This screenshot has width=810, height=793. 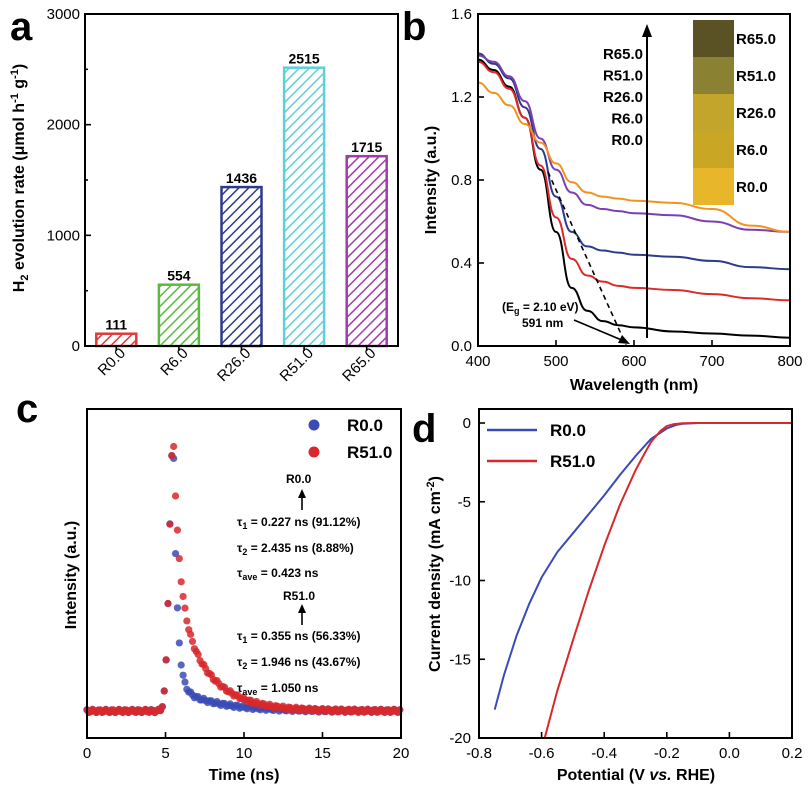 I want to click on legend-label-r51: R51.0, so click(x=369, y=452).